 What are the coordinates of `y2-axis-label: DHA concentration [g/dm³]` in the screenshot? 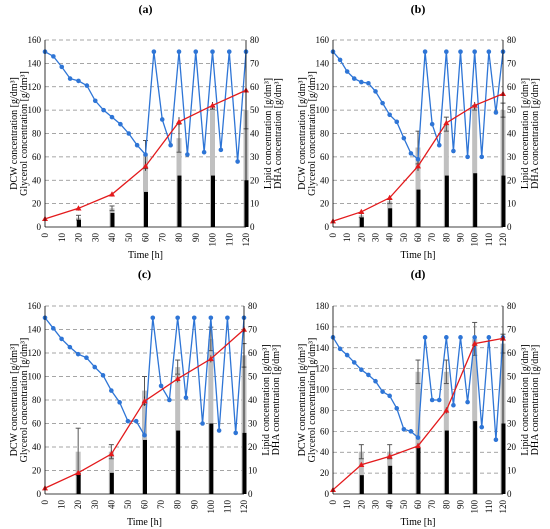 It's located at (276, 400).